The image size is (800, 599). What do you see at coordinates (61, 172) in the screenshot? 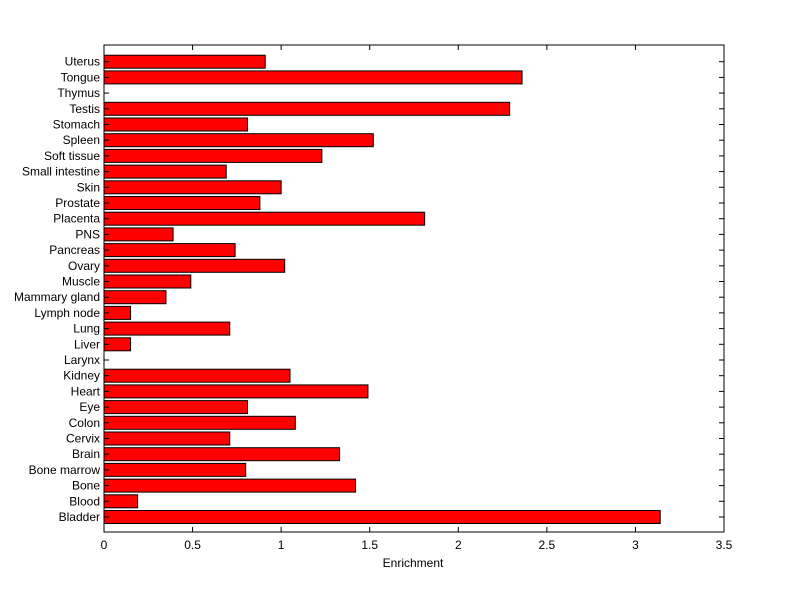
I see `y-tick-label: Small intestine` at bounding box center [61, 172].